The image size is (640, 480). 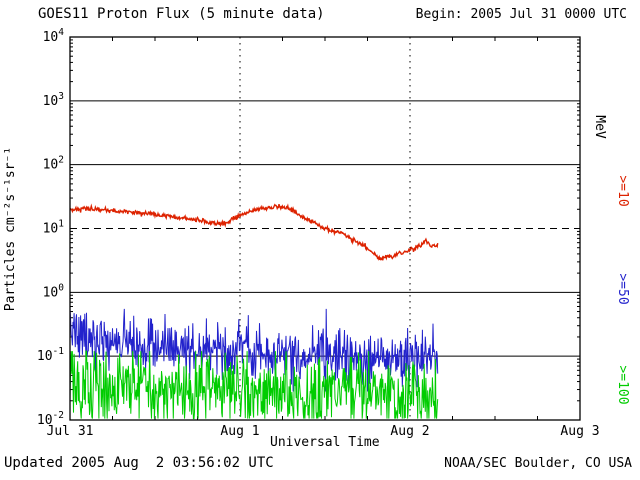 What do you see at coordinates (54, 36) in the screenshot?
I see `y-tick-label: 10⁴` at bounding box center [54, 36].